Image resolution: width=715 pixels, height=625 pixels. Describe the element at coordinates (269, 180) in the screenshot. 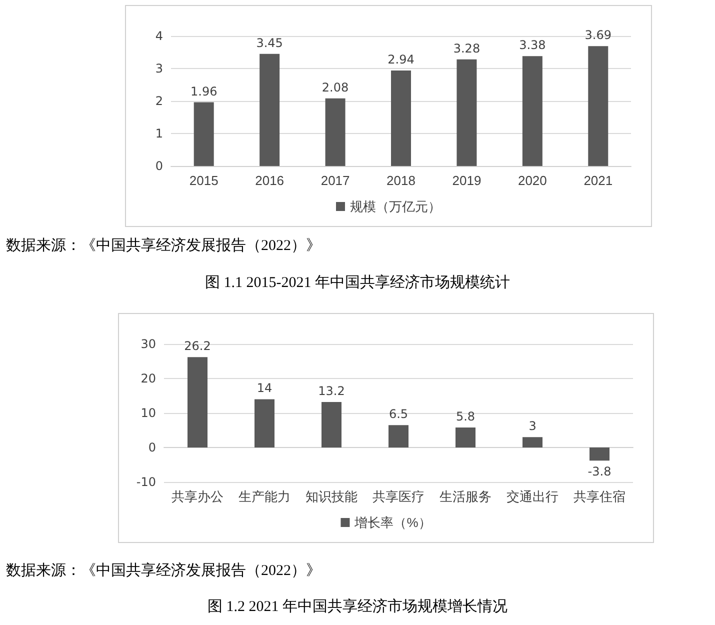

I see `x-tick-label: 2016` at that location.